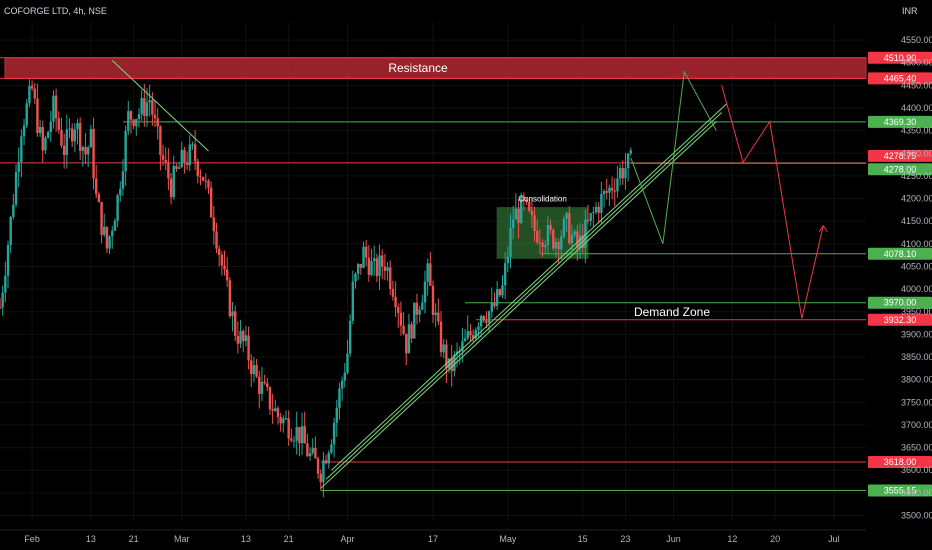 The width and height of the screenshot is (932, 550). Describe the element at coordinates (900, 320) in the screenshot. I see `level-label: 3932.30` at that location.